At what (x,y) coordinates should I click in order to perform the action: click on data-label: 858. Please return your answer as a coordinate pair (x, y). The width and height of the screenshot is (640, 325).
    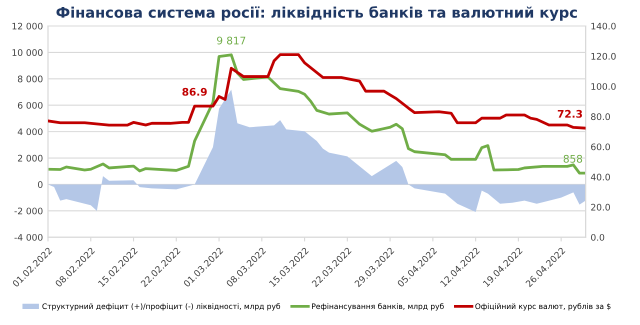
    Looking at the image, I should click on (573, 158).